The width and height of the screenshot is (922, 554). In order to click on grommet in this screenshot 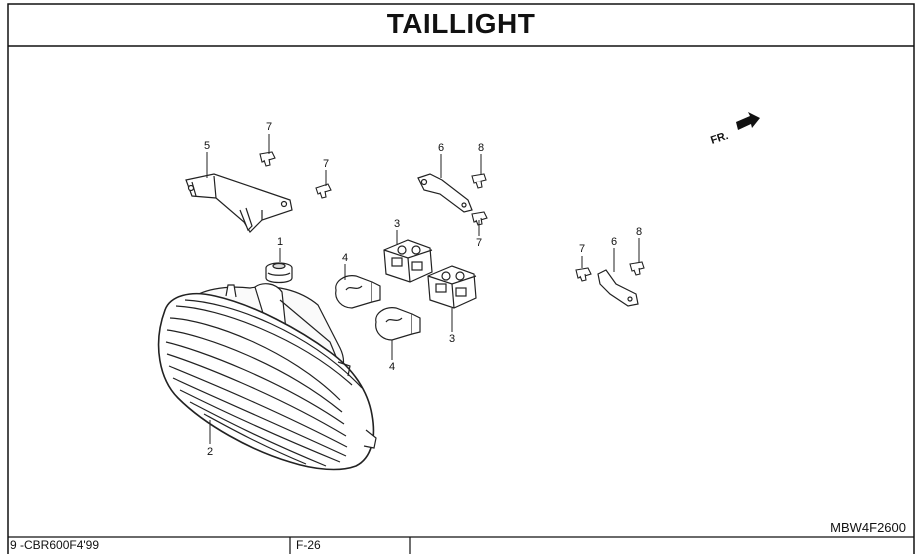, I will do `click(279, 273)`.